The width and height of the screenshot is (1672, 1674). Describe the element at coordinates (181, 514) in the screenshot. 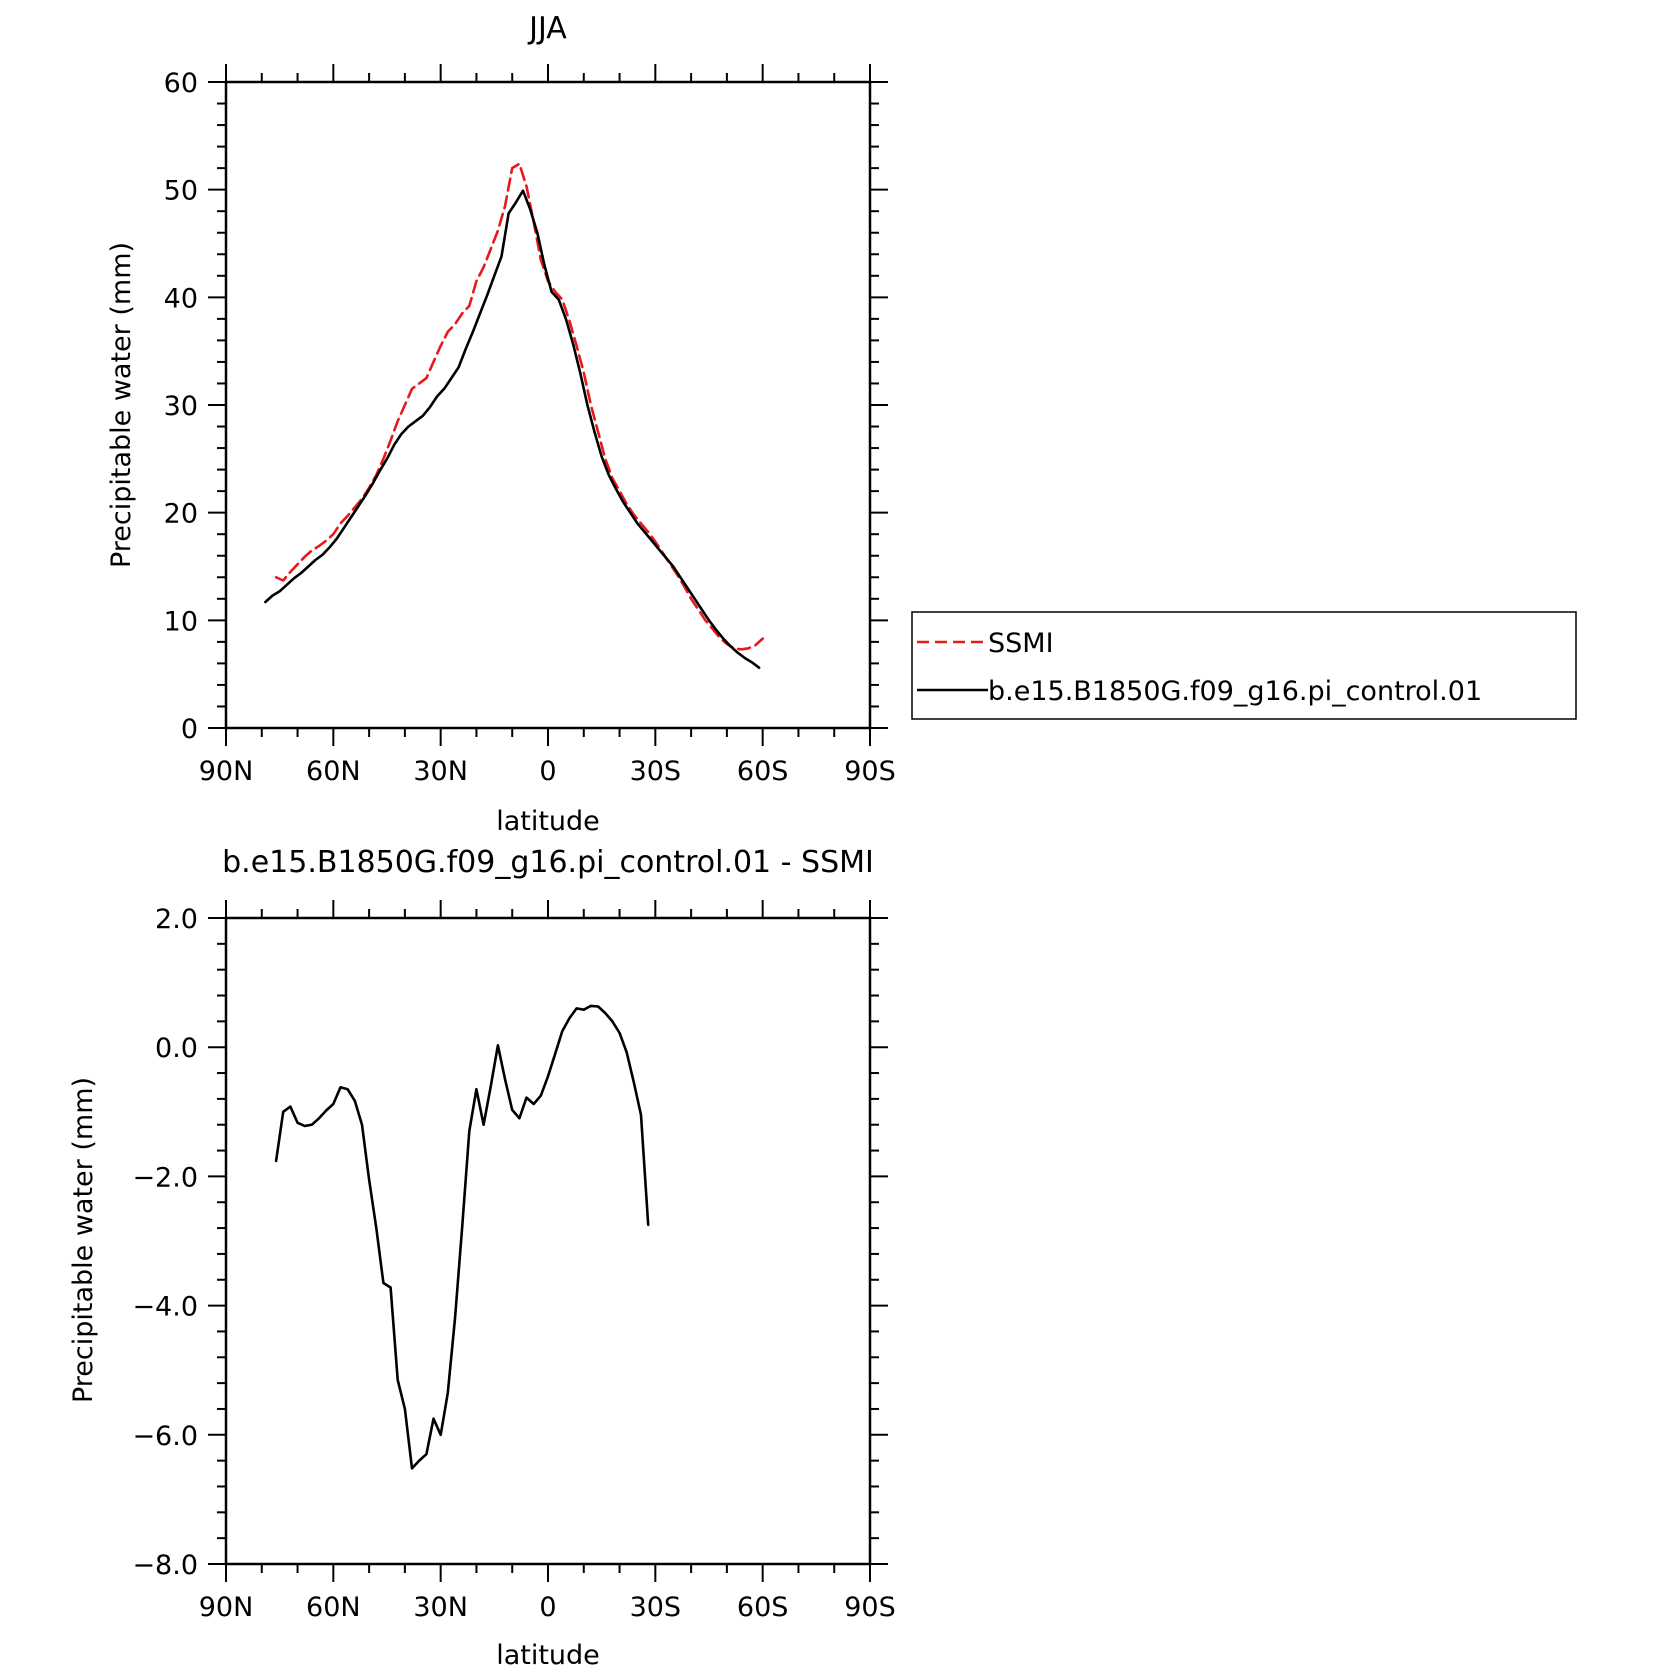

I see `top-y-tick-label: 20` at that location.